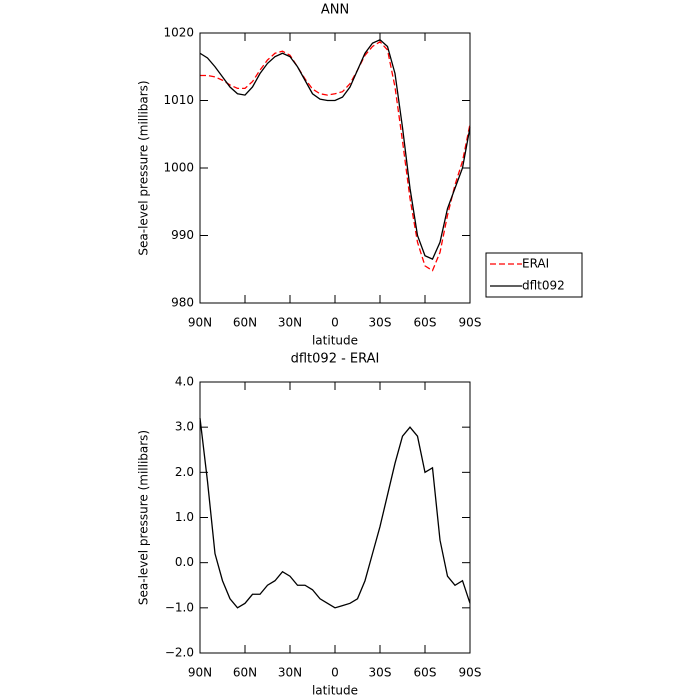 Image resolution: width=700 pixels, height=700 pixels. What do you see at coordinates (184, 427) in the screenshot?
I see `y-tick-label: 3.0` at bounding box center [184, 427].